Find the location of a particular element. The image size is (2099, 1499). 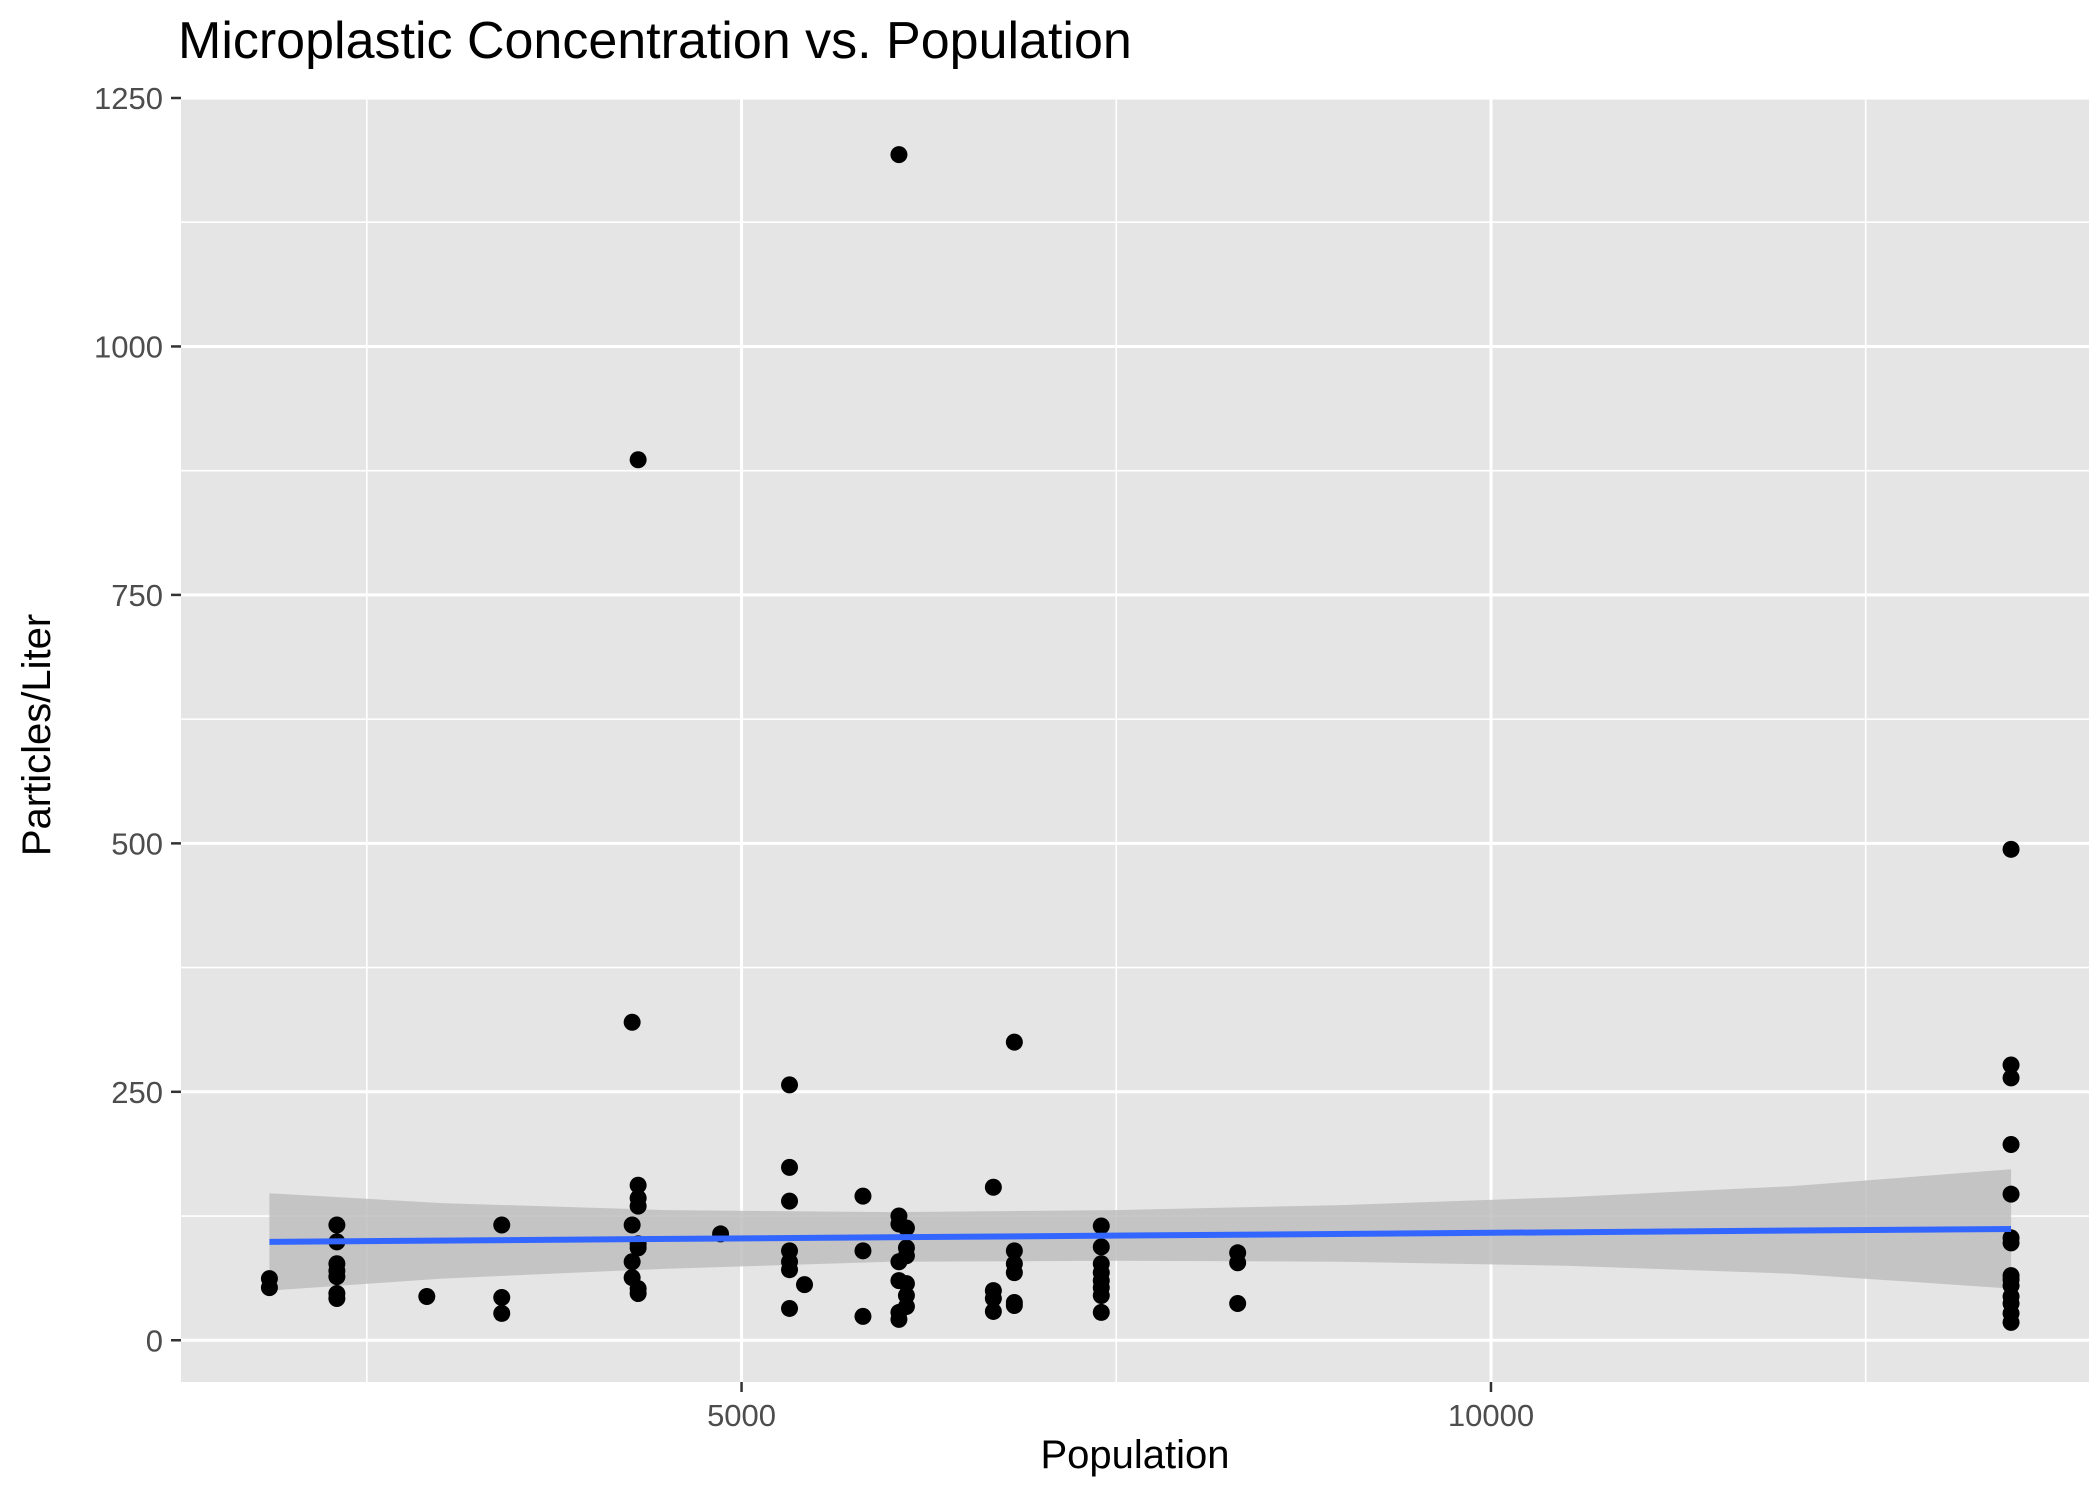

x-tick-label: 10000 is located at coordinates (1491, 1415).